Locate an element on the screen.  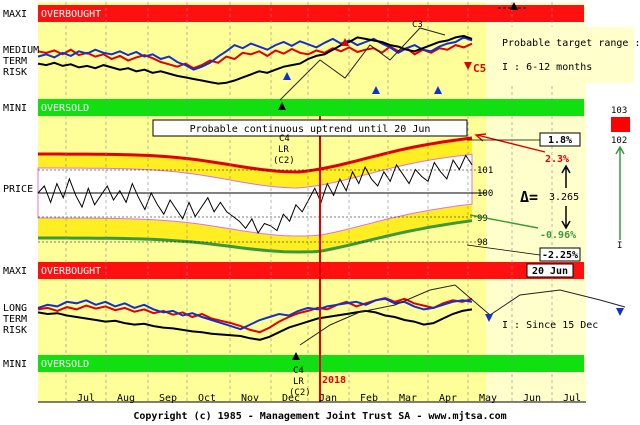
box-up is located at coordinates (560, 139).